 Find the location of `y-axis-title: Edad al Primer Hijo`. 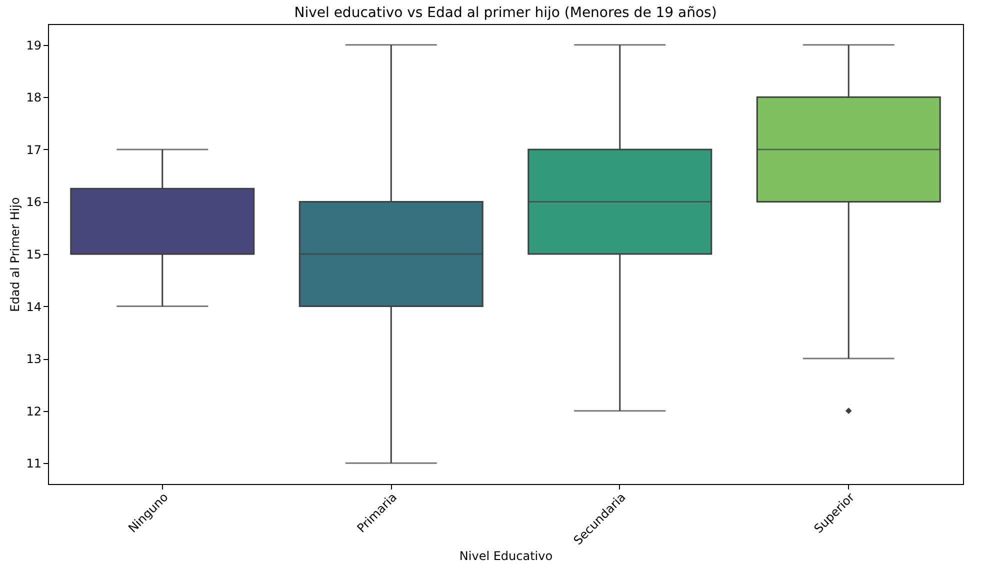

y-axis-title: Edad al Primer Hijo is located at coordinates (15, 254).